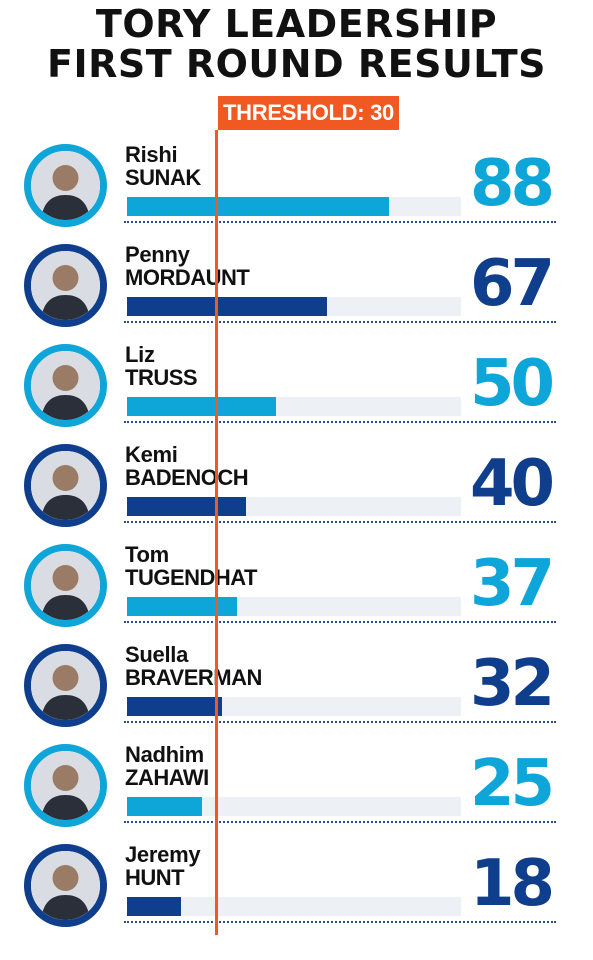 This screenshot has width=593, height=960. What do you see at coordinates (167, 777) in the screenshot?
I see `candidate-last-name: ZAHAWI` at bounding box center [167, 777].